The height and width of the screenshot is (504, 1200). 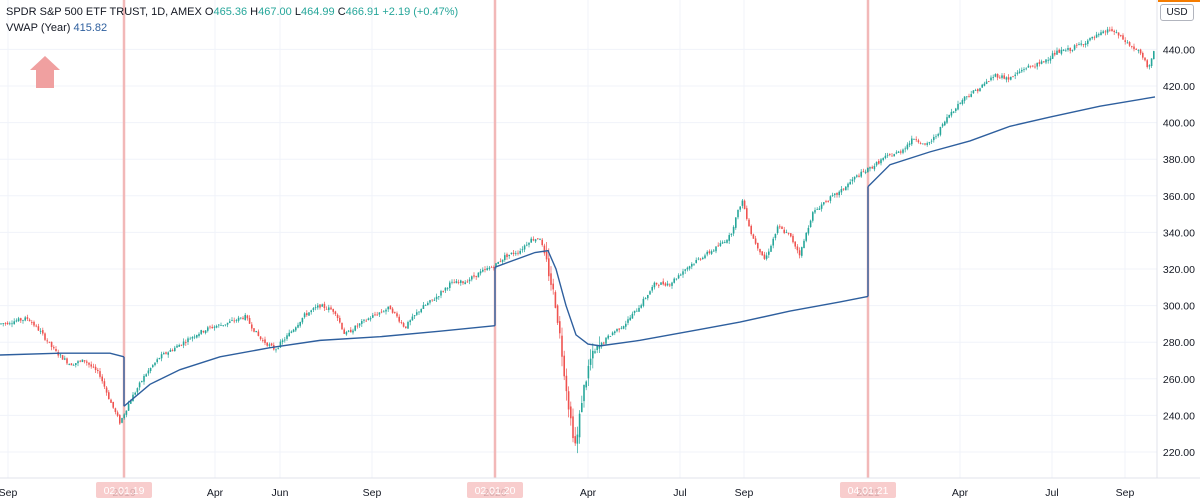 What do you see at coordinates (209, 12) in the screenshot?
I see `open-label: O` at bounding box center [209, 12].